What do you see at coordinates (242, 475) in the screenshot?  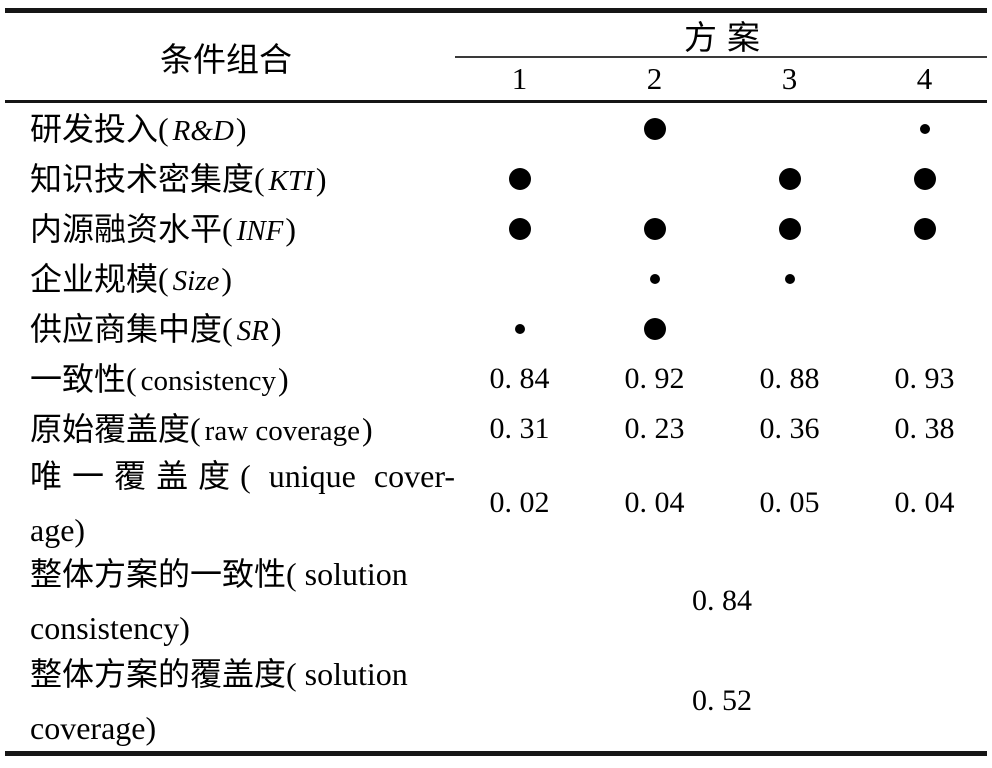 I see `row-label-line: 唯一覆盖度( unique cover-` at bounding box center [242, 475].